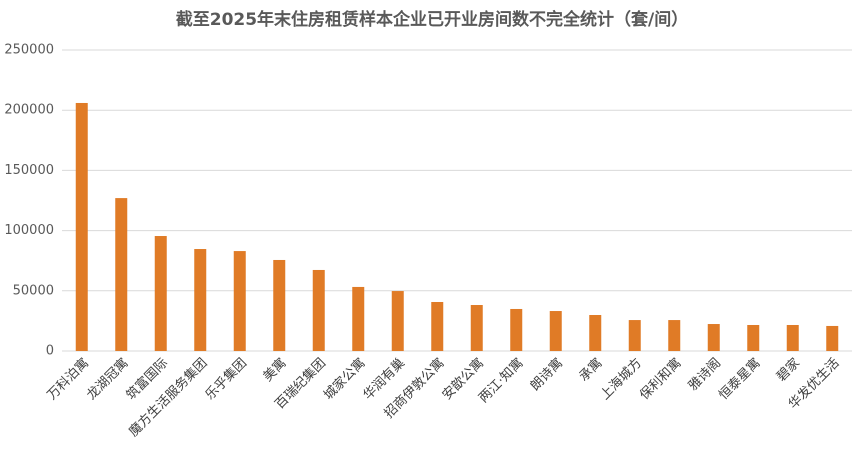 The height and width of the screenshot is (474, 865). Describe the element at coordinates (226, 379) in the screenshot. I see `x-tick-label: 乐乎集团` at that location.